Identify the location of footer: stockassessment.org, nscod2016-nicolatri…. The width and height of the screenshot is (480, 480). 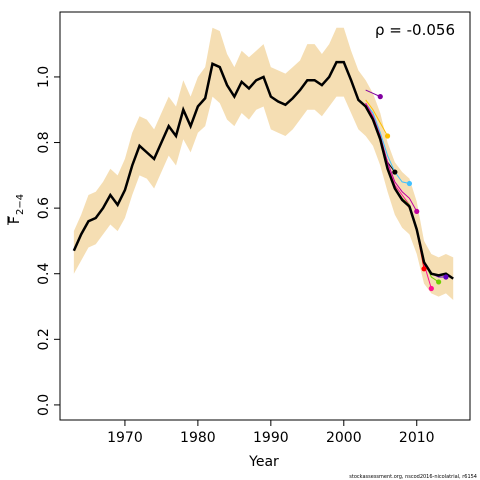
(413, 477).